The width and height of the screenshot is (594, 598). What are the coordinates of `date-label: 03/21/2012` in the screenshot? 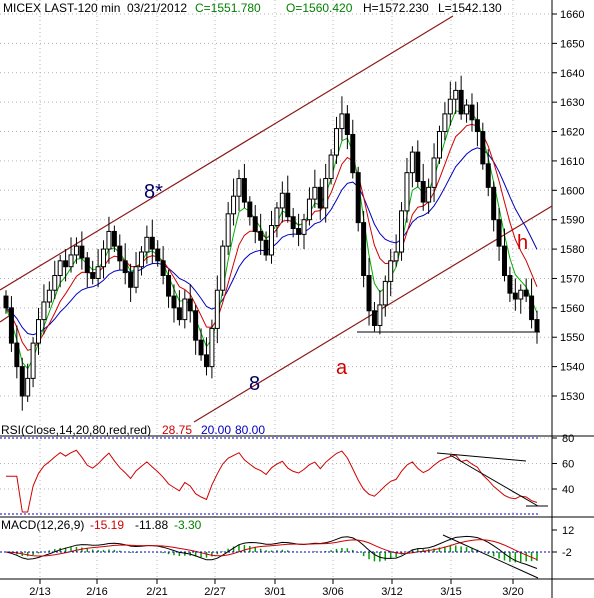 It's located at (157, 8).